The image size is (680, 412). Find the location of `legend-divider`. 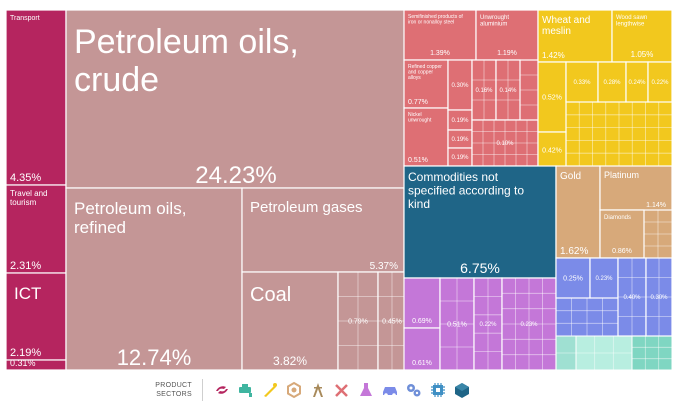

legend-divider is located at coordinates (202, 390).